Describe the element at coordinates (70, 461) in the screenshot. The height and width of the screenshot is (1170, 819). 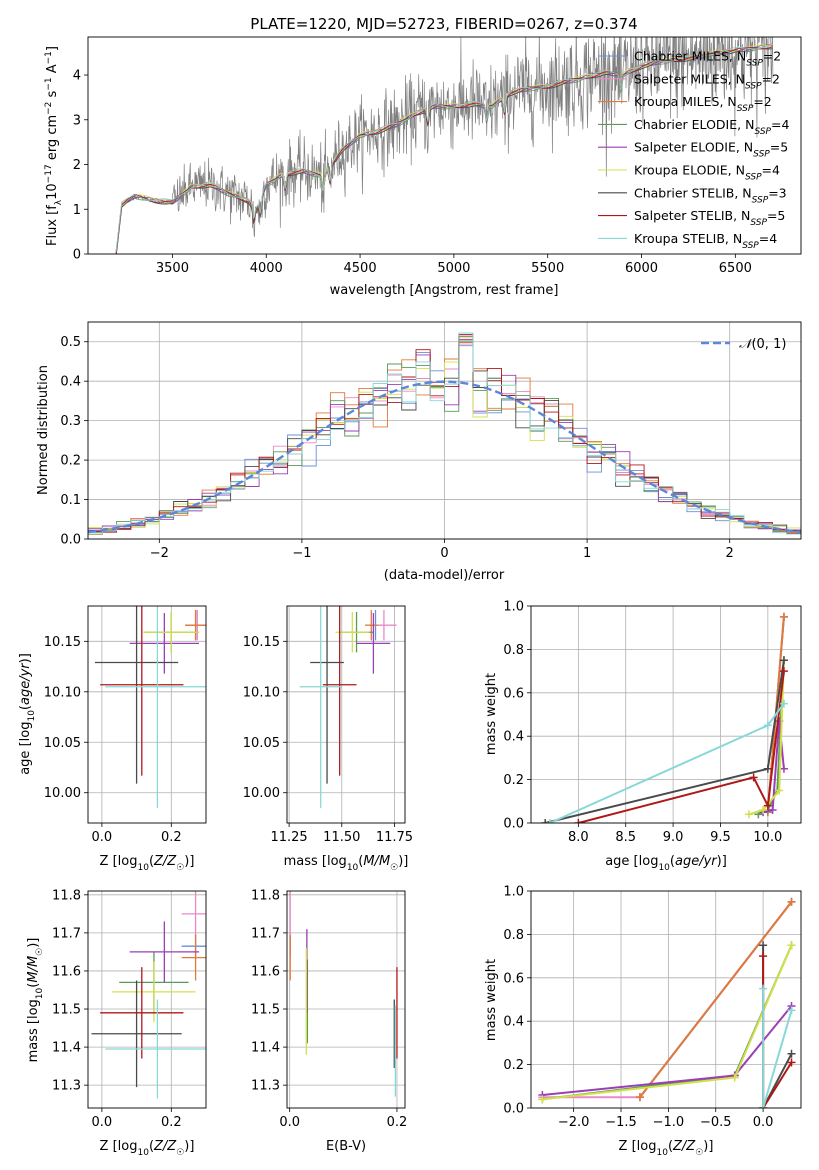
I see `y-tick-label: 0.2` at that location.